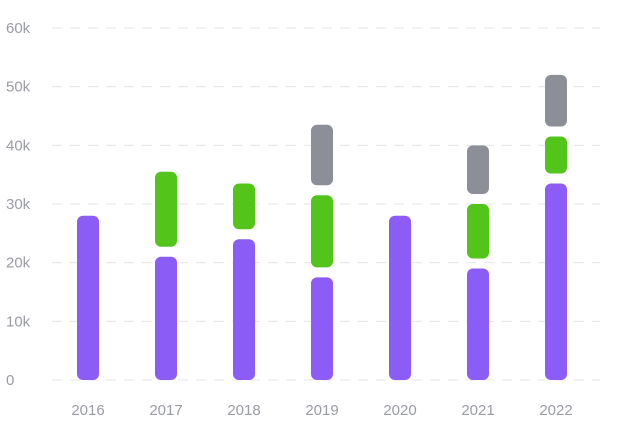 This screenshot has height=425, width=633. I want to click on bar-segment-2020-s0, so click(400, 297).